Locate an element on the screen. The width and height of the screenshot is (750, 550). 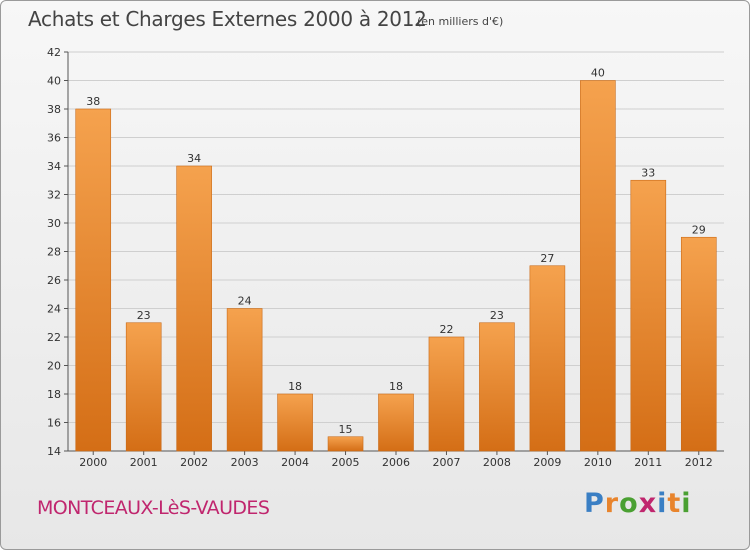
bar-2002 is located at coordinates (194, 308).